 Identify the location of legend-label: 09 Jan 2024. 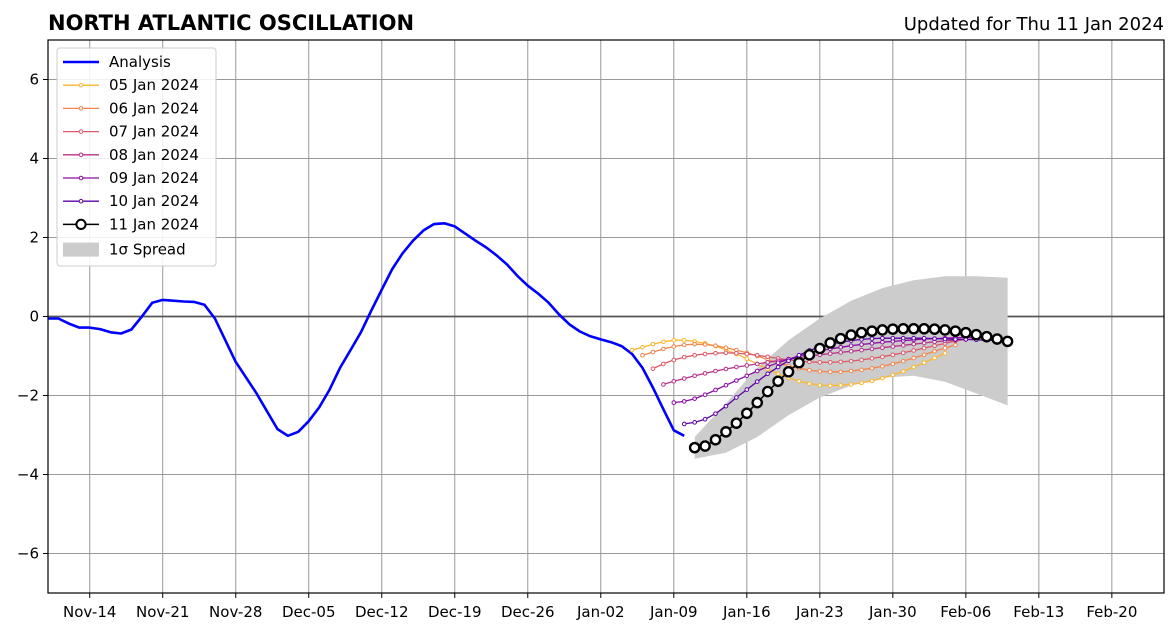
(154, 178).